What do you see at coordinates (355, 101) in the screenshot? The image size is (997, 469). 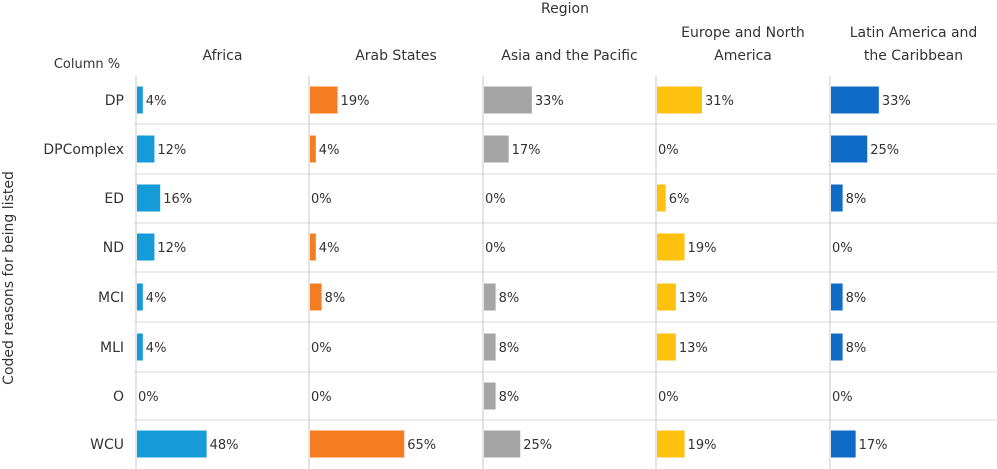 I see `value-label-arab-states-dp: 19%` at bounding box center [355, 101].